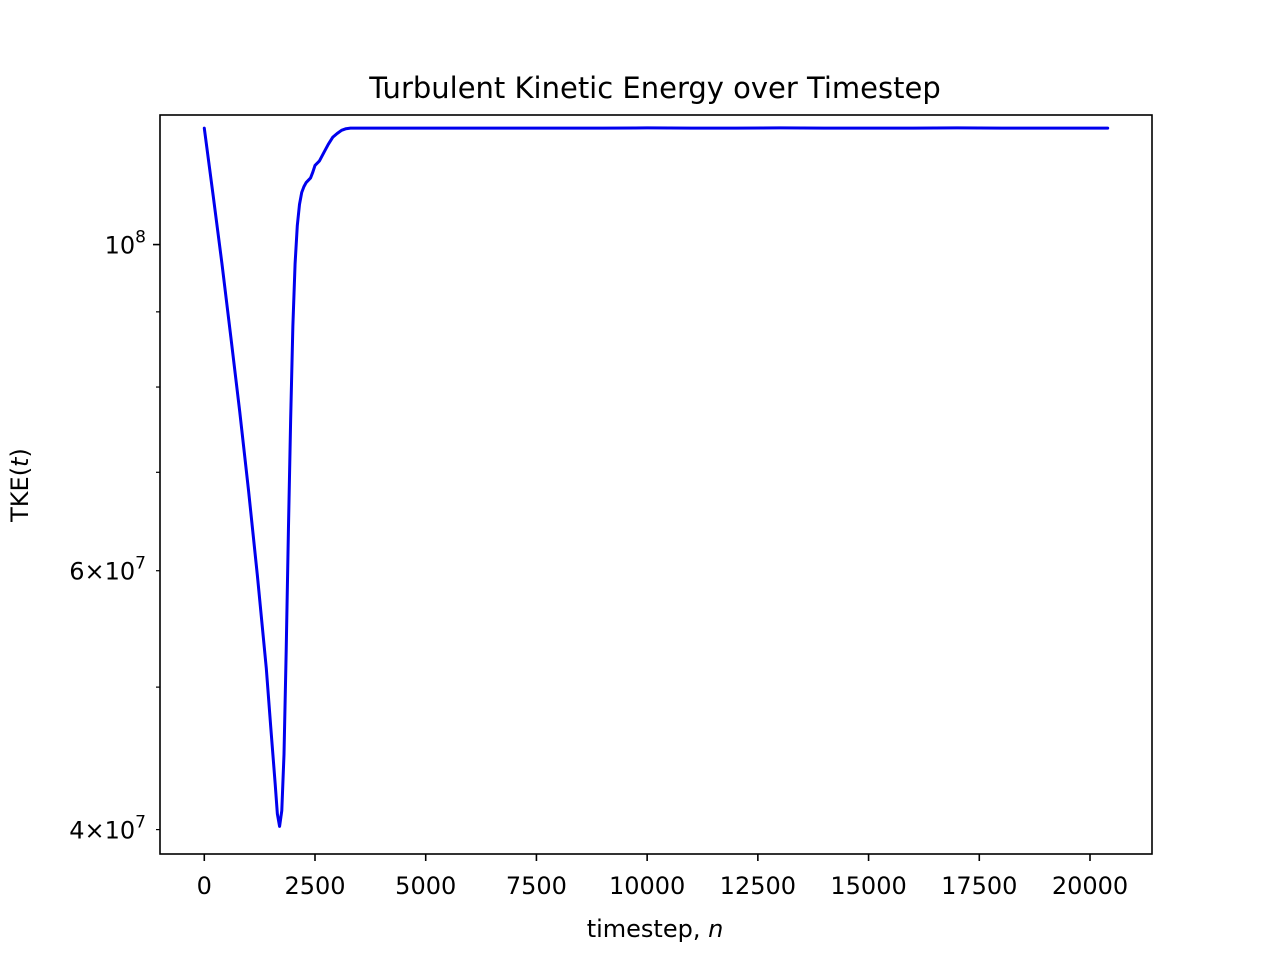  I want to click on y-axis-title: TKE(t), so click(20, 485).